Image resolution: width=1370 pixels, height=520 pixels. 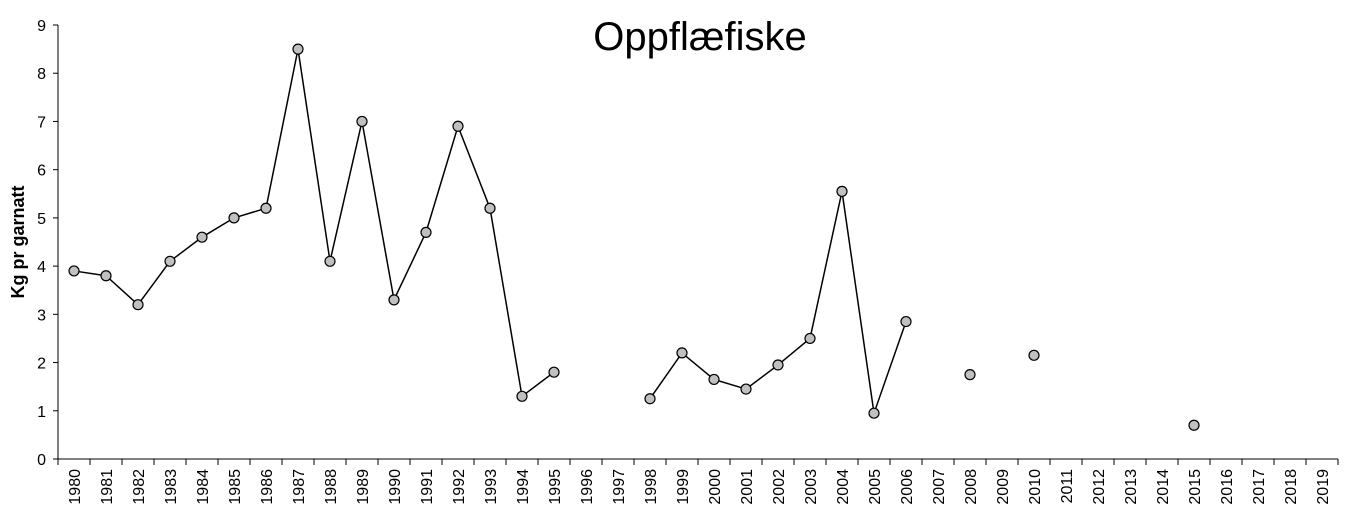 What do you see at coordinates (331, 487) in the screenshot?
I see `x-tick-label: 1988` at bounding box center [331, 487].